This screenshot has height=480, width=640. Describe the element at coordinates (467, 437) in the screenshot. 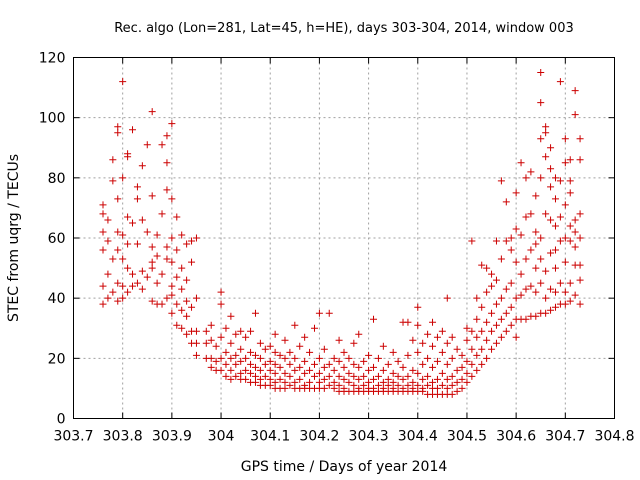

I see `x-tick-label: 304.5` at that location.